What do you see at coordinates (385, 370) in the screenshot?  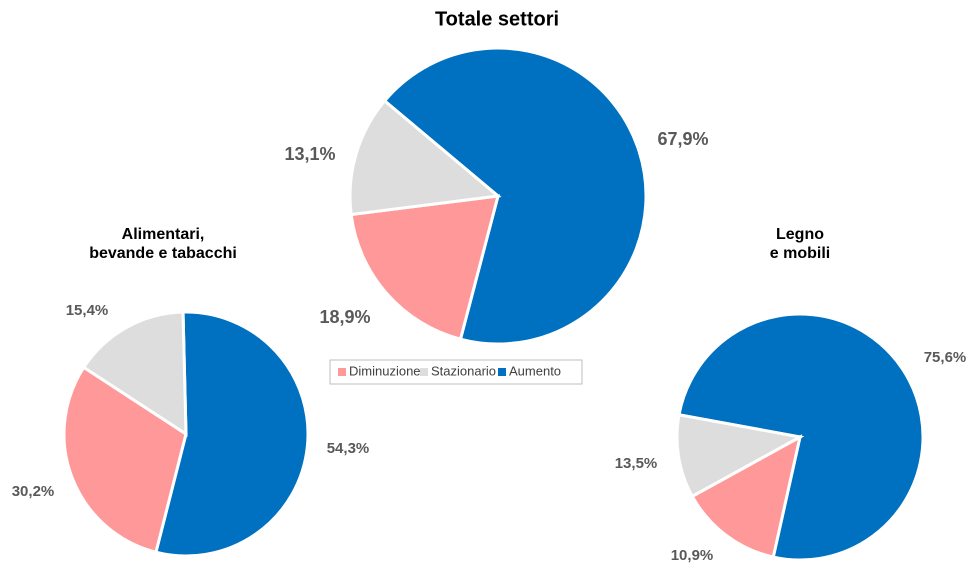 I see `legend-label: Diminuzione` at bounding box center [385, 370].